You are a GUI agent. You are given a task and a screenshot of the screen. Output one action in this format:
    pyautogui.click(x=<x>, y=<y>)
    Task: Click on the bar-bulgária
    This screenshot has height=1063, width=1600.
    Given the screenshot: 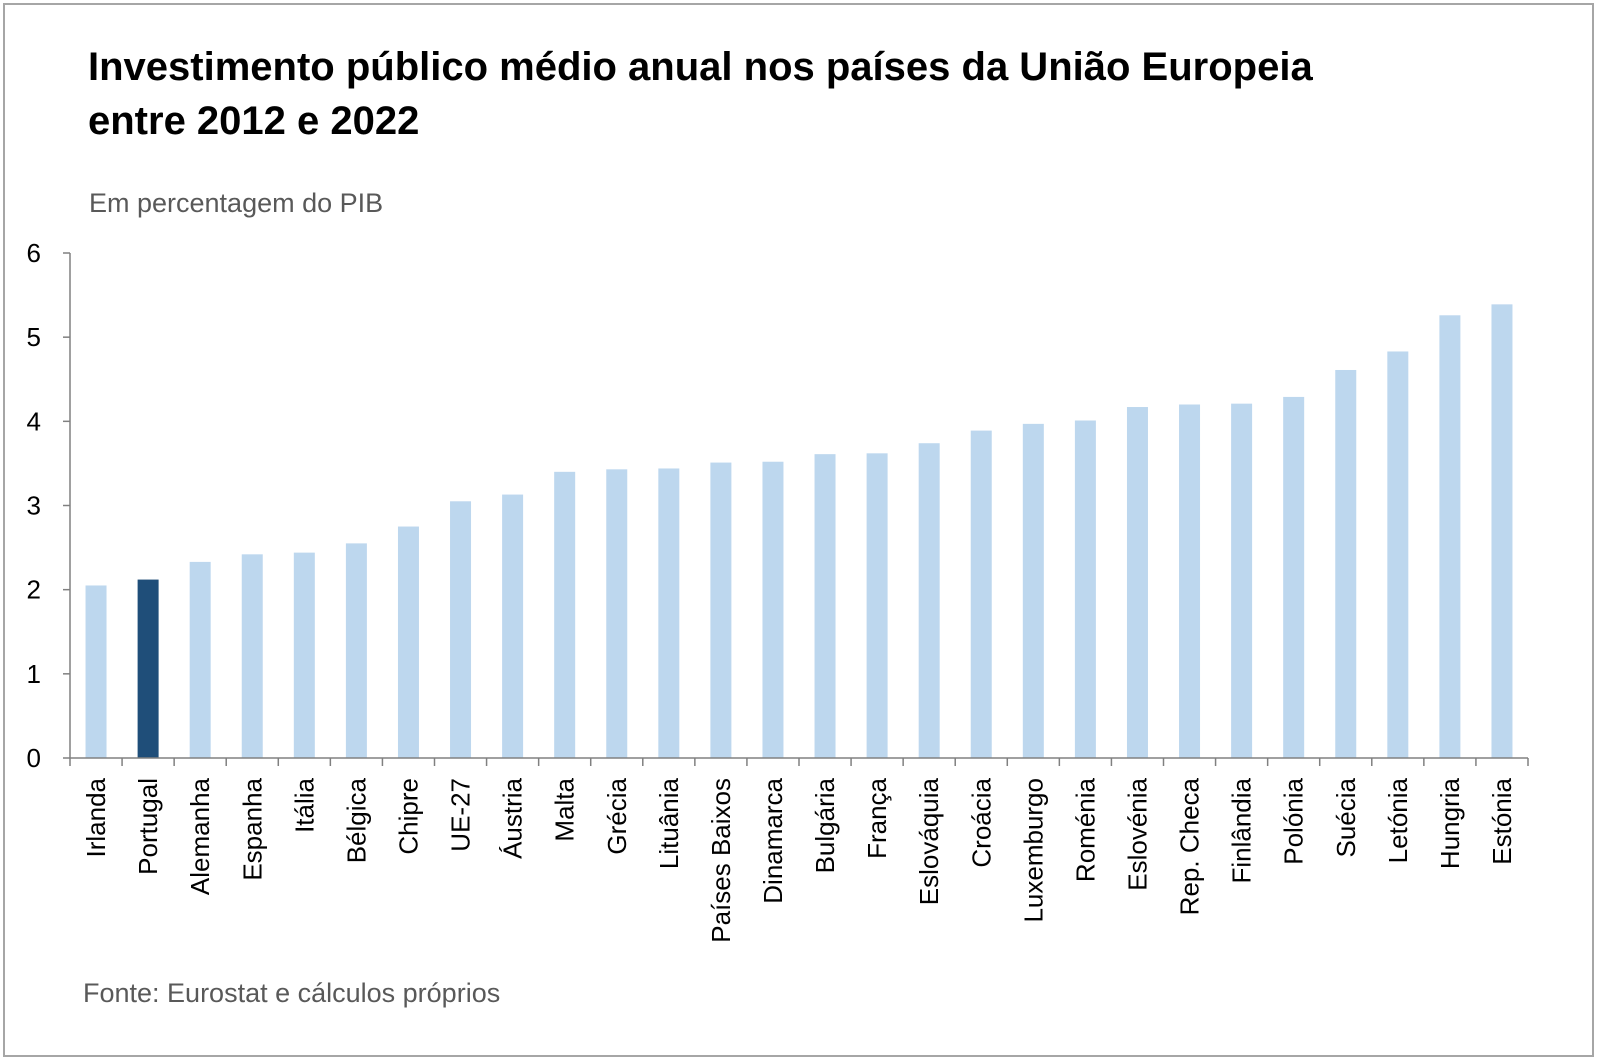 What is the action you would take?
    pyautogui.click(x=825, y=606)
    